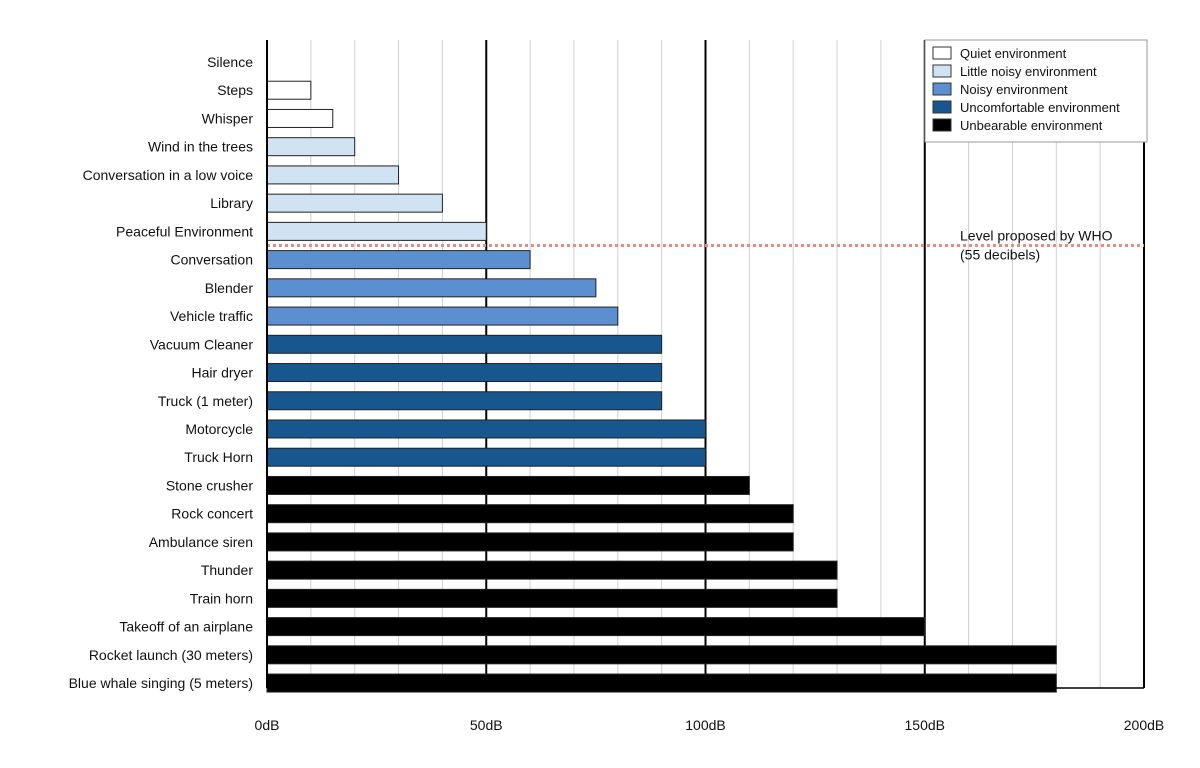 The width and height of the screenshot is (1200, 768). What do you see at coordinates (230, 62) in the screenshot?
I see `category-label: Silence` at bounding box center [230, 62].